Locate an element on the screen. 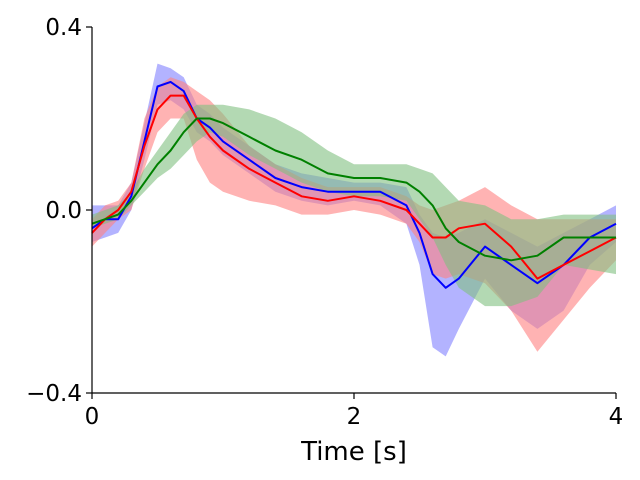 Image resolution: width=640 pixels, height=480 pixels. x-axis-title: Time [s] is located at coordinates (353, 452).